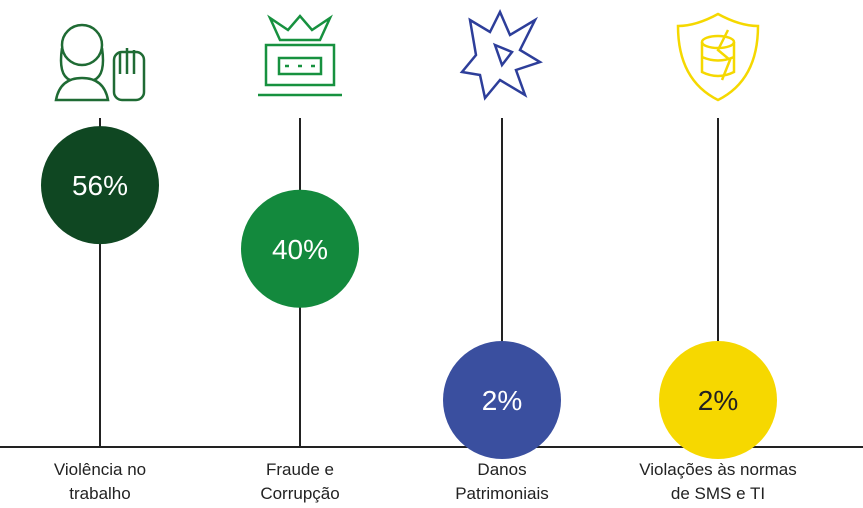 The image size is (863, 508). I want to click on value-label: 56%, so click(100, 185).